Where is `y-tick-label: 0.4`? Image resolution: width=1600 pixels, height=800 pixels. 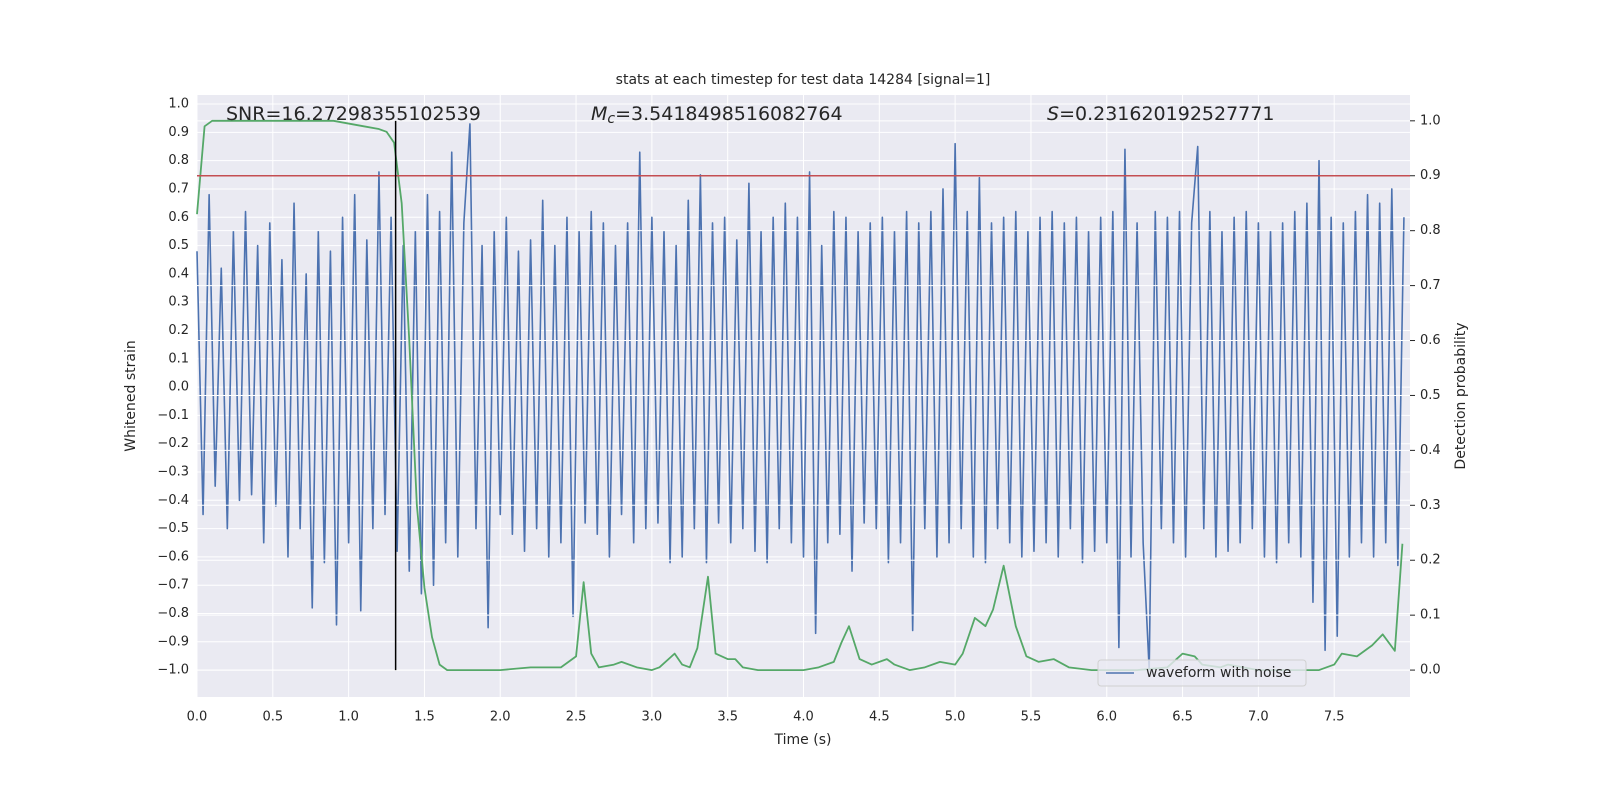
y-tick-label: 0.4 is located at coordinates (178, 273).